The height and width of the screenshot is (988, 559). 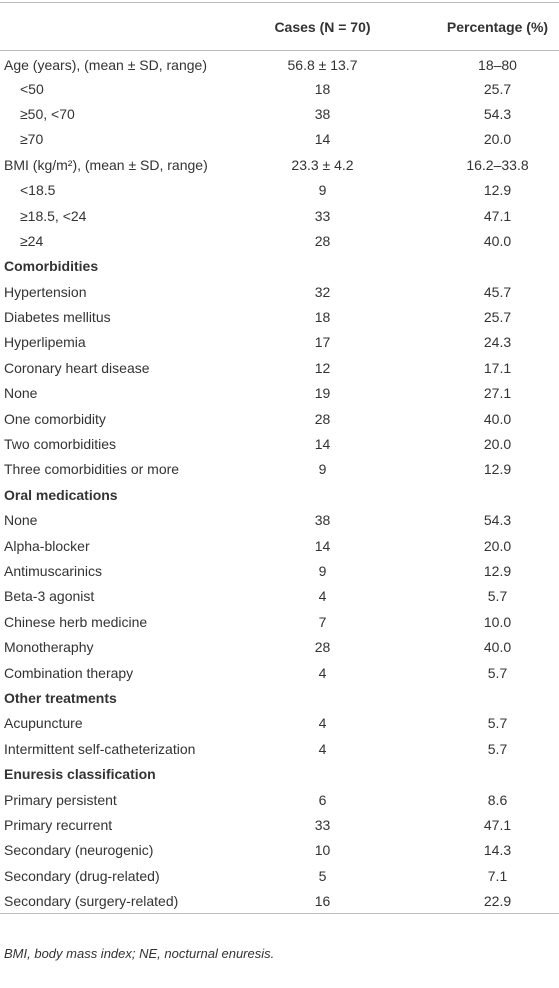 I want to click on section-row: Enuresis classification, so click(x=279, y=773).